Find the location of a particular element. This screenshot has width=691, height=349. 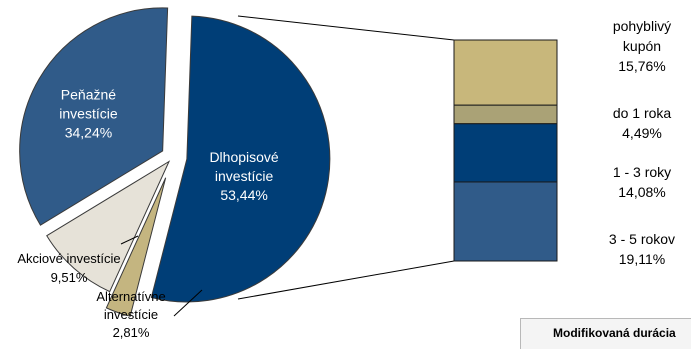

pie-slice-penazne-investicie is located at coordinates (94, 116).